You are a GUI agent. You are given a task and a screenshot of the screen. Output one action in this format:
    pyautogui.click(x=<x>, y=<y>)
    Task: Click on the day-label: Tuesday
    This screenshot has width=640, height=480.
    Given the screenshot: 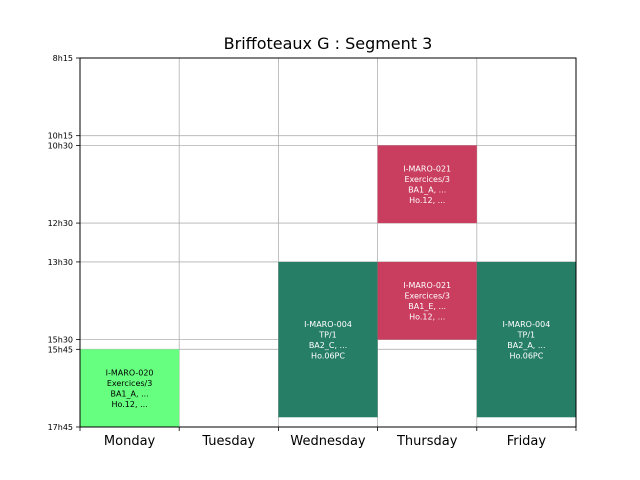 What is the action you would take?
    pyautogui.click(x=228, y=441)
    